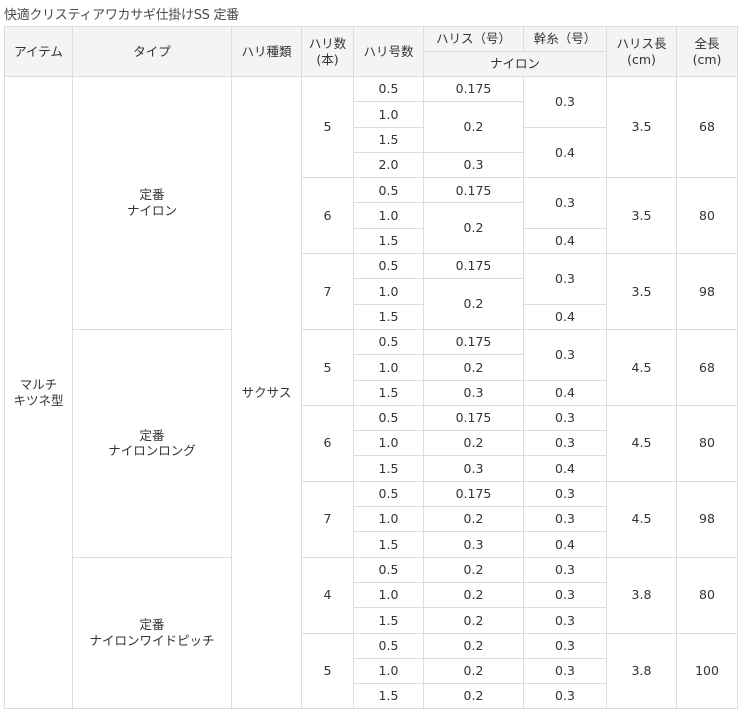 The image size is (739, 714). What do you see at coordinates (121, 15) in the screenshot?
I see `page-title: 快適クリスティアワカサギ仕掛けSS 定番` at bounding box center [121, 15].